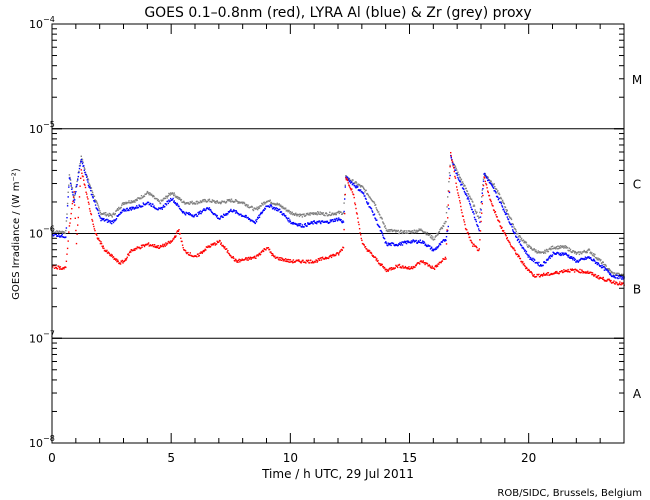  Describe the element at coordinates (52, 458) in the screenshot. I see `x-tick-label: 0` at that location.